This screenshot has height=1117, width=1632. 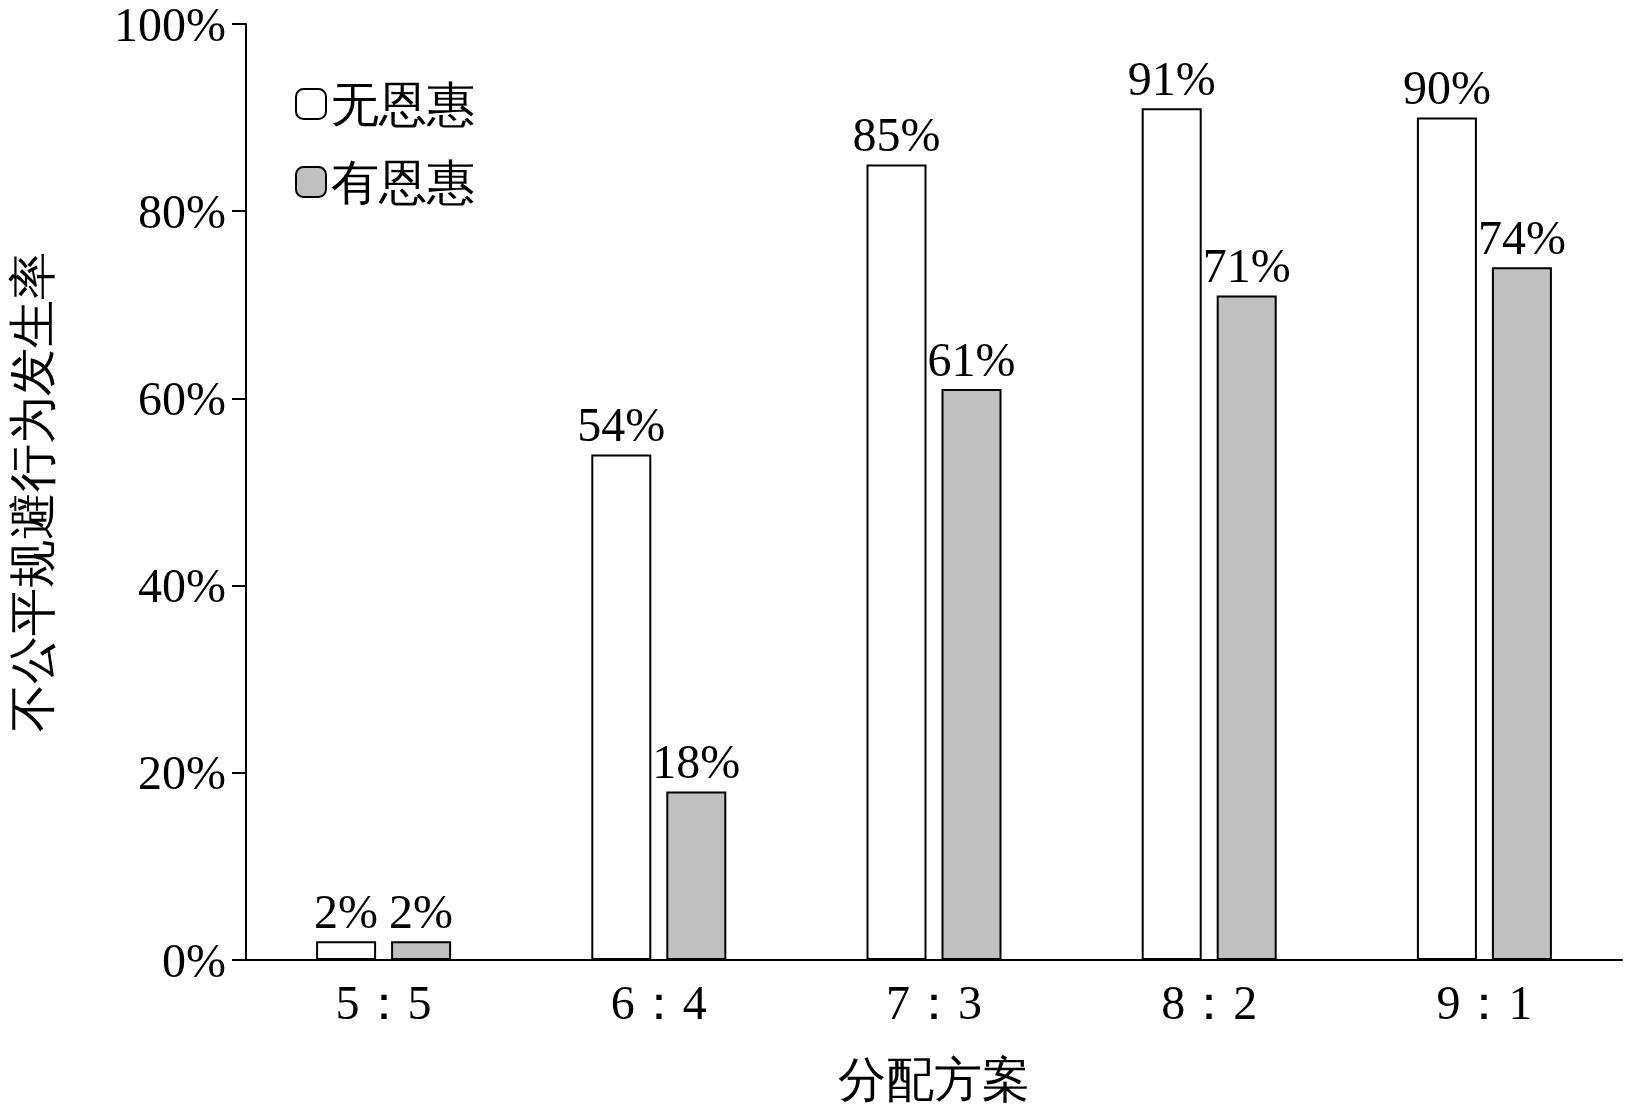 What do you see at coordinates (696, 762) in the screenshot?
I see `data-label: 18%` at bounding box center [696, 762].